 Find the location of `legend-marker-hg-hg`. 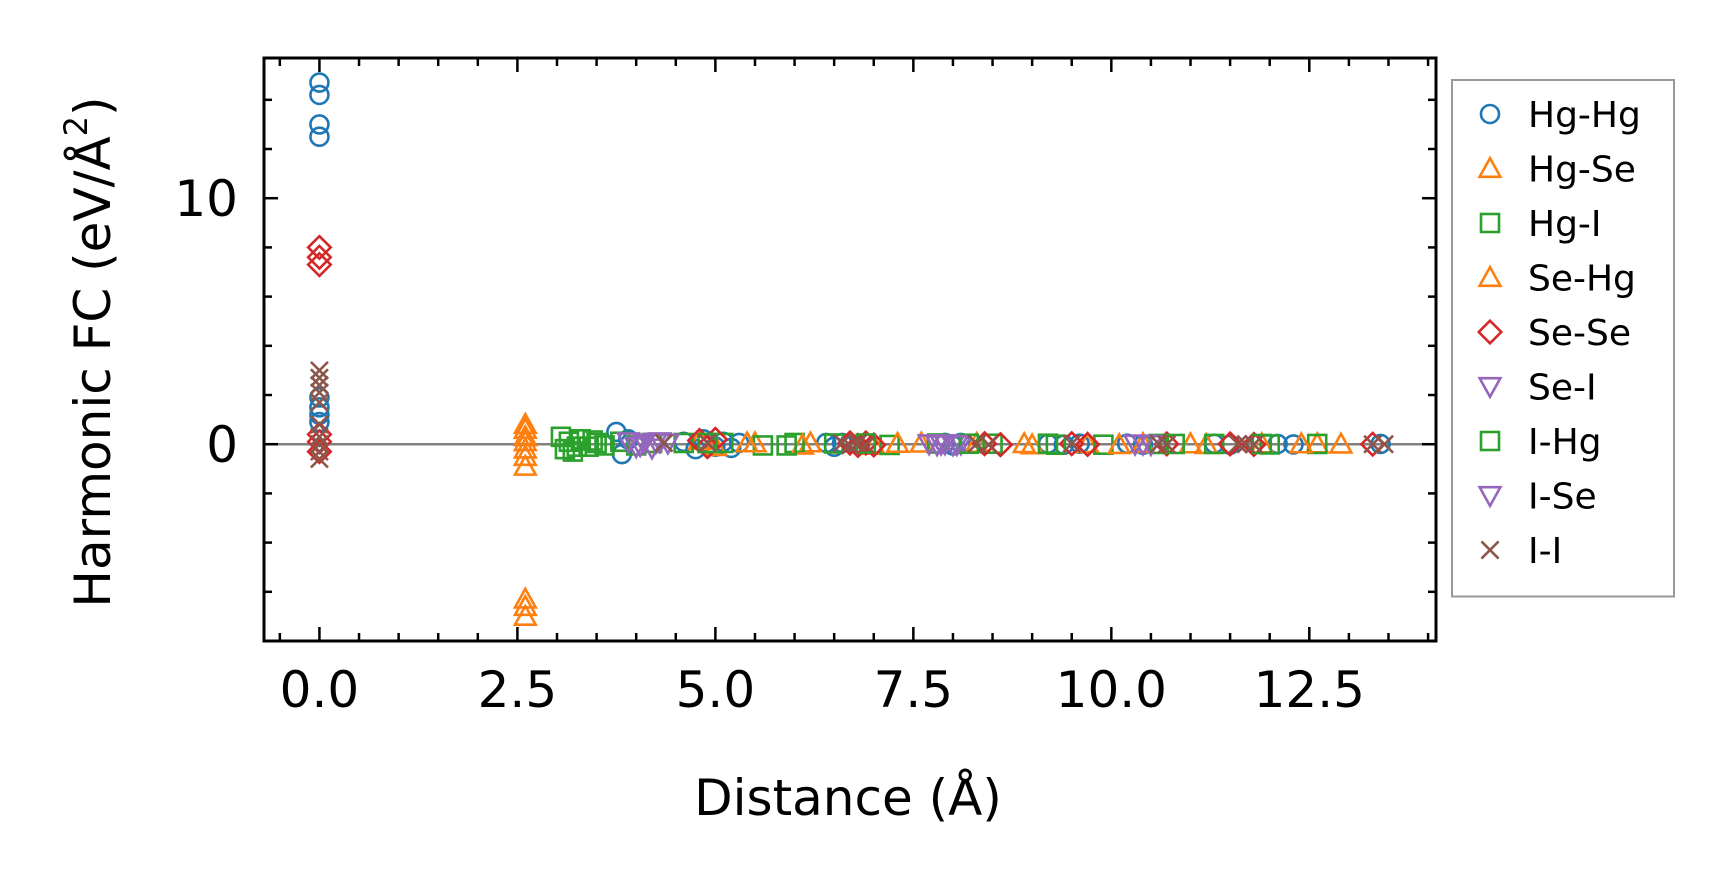

legend-marker-hg-hg is located at coordinates (1490, 114).